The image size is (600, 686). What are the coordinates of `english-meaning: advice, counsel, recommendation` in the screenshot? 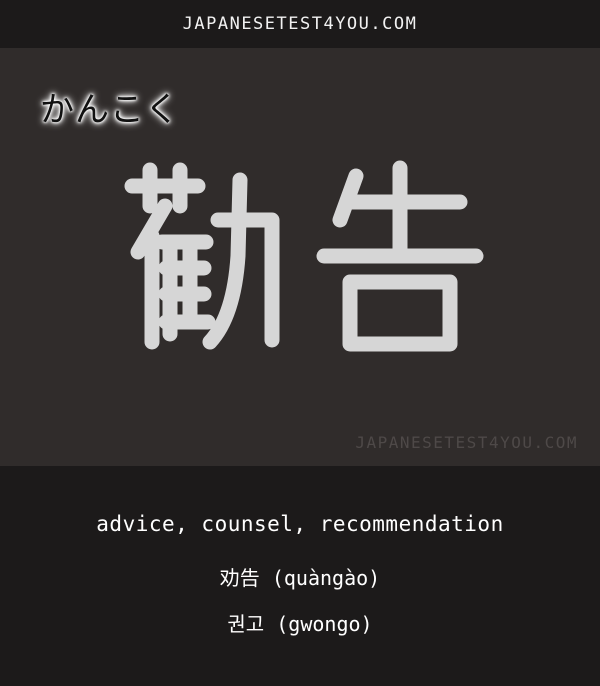 It's located at (300, 524).